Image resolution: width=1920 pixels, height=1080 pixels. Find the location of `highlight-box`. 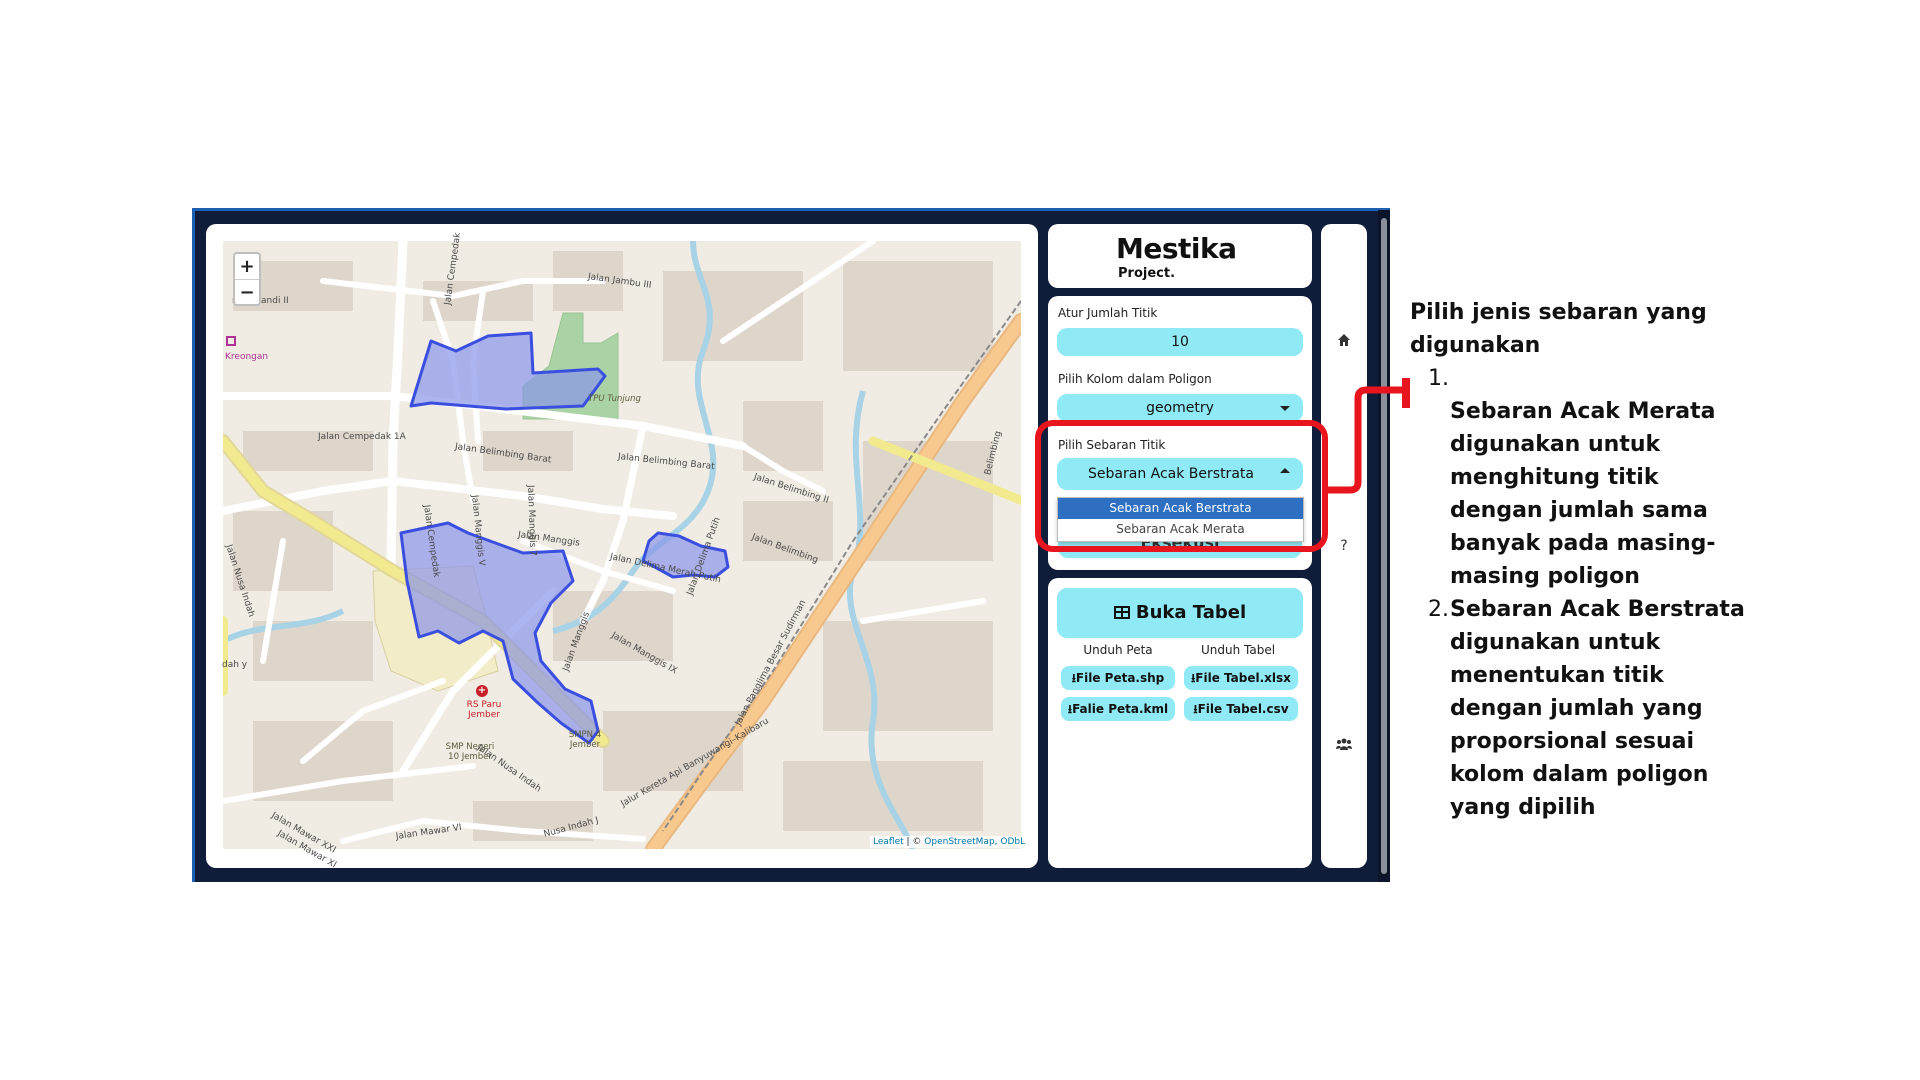

highlight-box is located at coordinates (1181, 486).